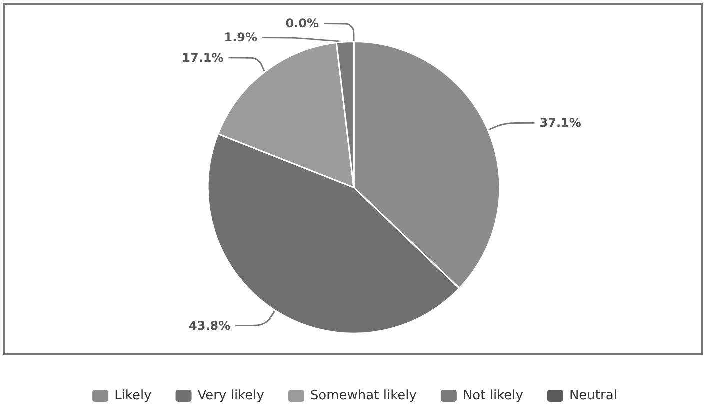  What do you see at coordinates (302, 23) in the screenshot?
I see `text: 0.0%` at bounding box center [302, 23].